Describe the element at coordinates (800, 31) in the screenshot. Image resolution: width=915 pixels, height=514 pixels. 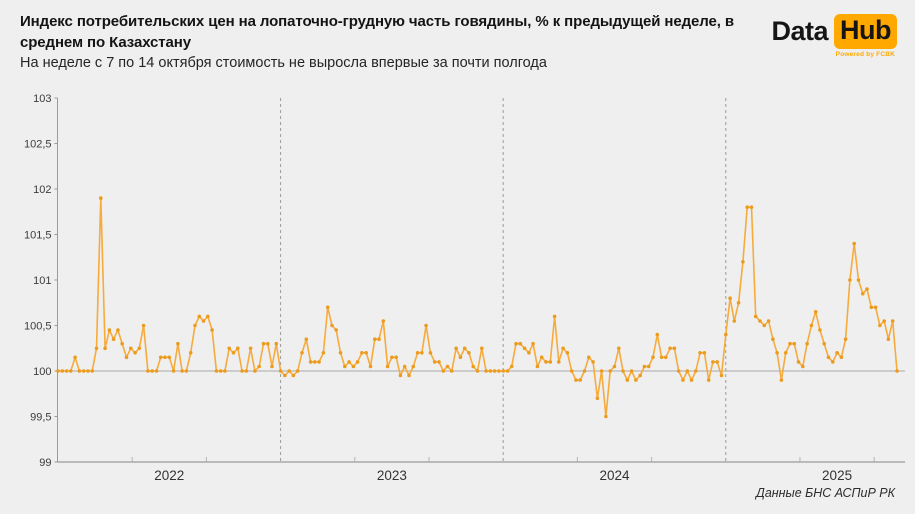
I see `logo-text-data: Data` at that location.